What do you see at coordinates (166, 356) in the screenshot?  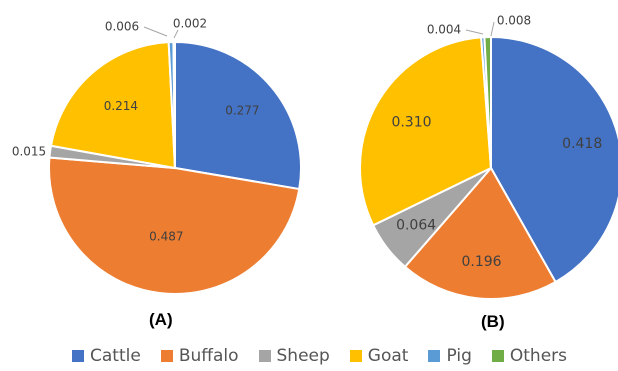 I see `legend-swatch-buffalo` at bounding box center [166, 356].